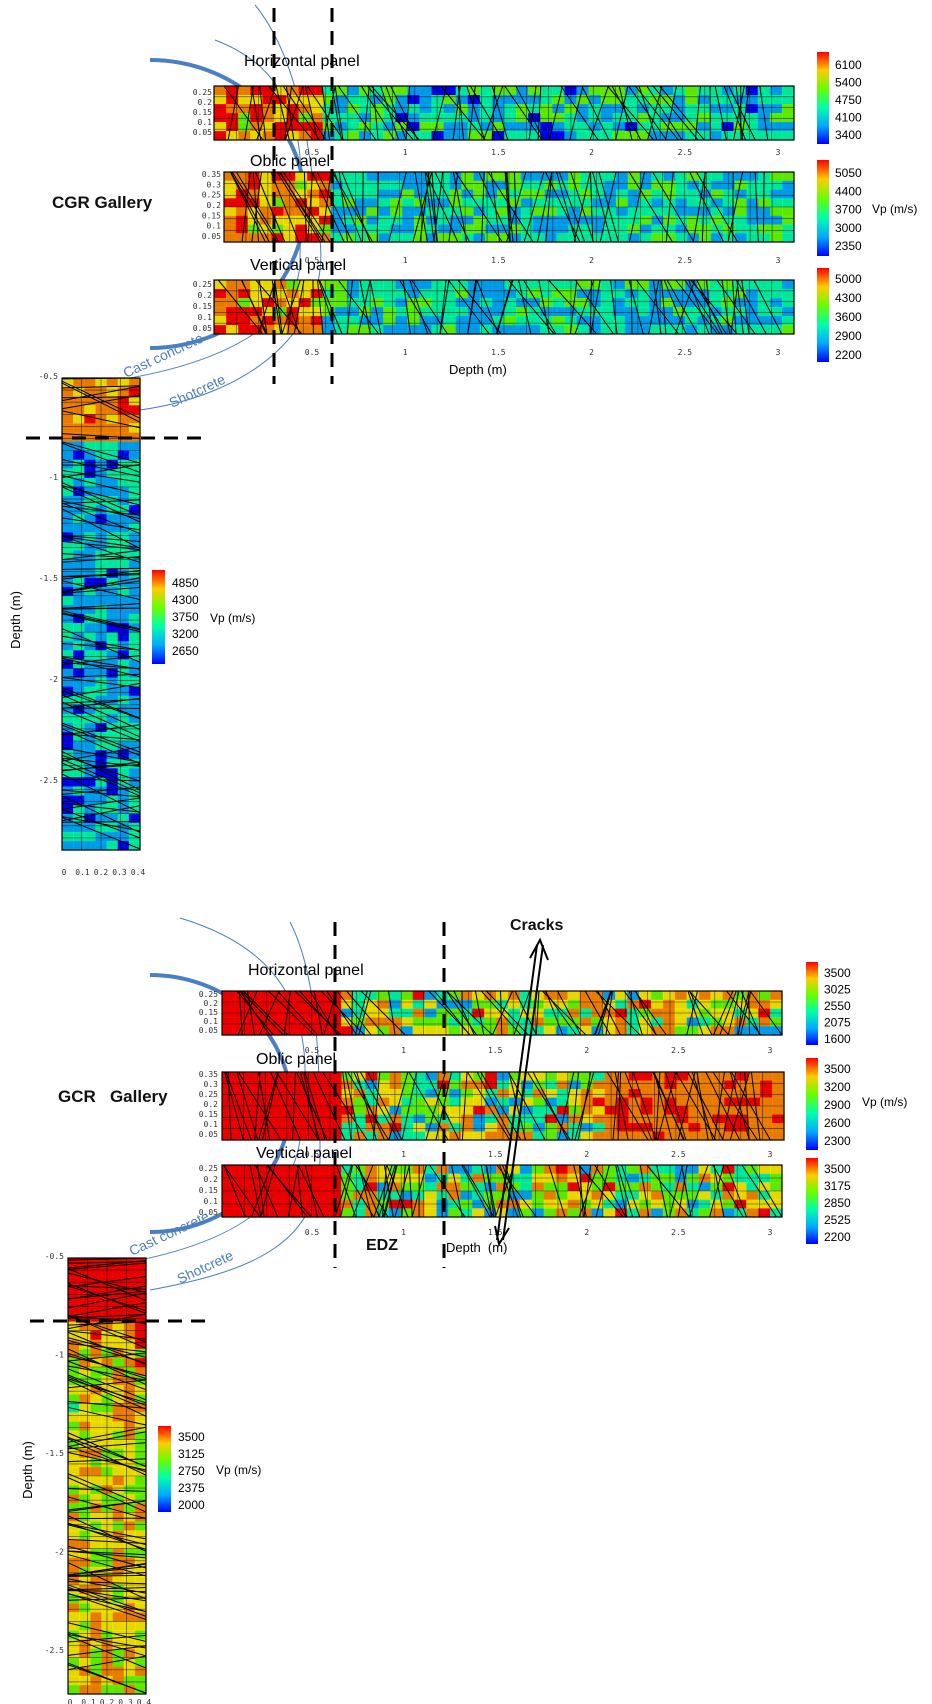 This screenshot has width=932, height=1704. Describe the element at coordinates (304, 1153) in the screenshot. I see `panel-title: Vertical panel` at that location.